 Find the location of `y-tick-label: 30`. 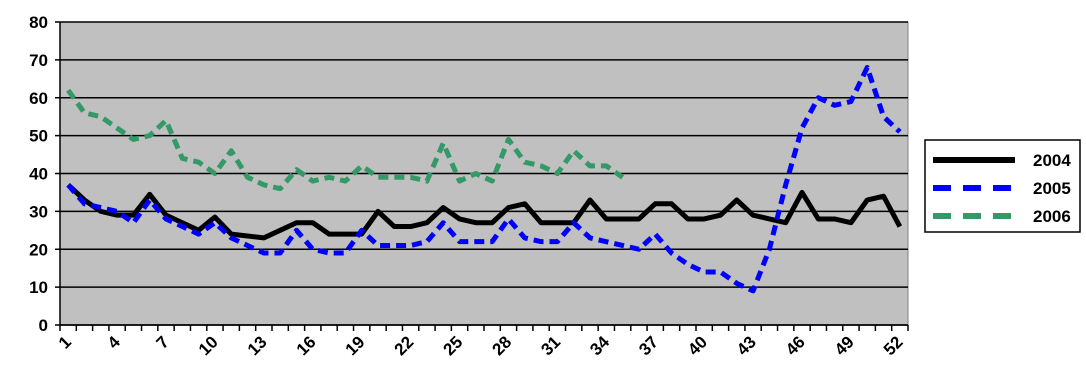

y-tick-label: 30 is located at coordinates (38, 211).